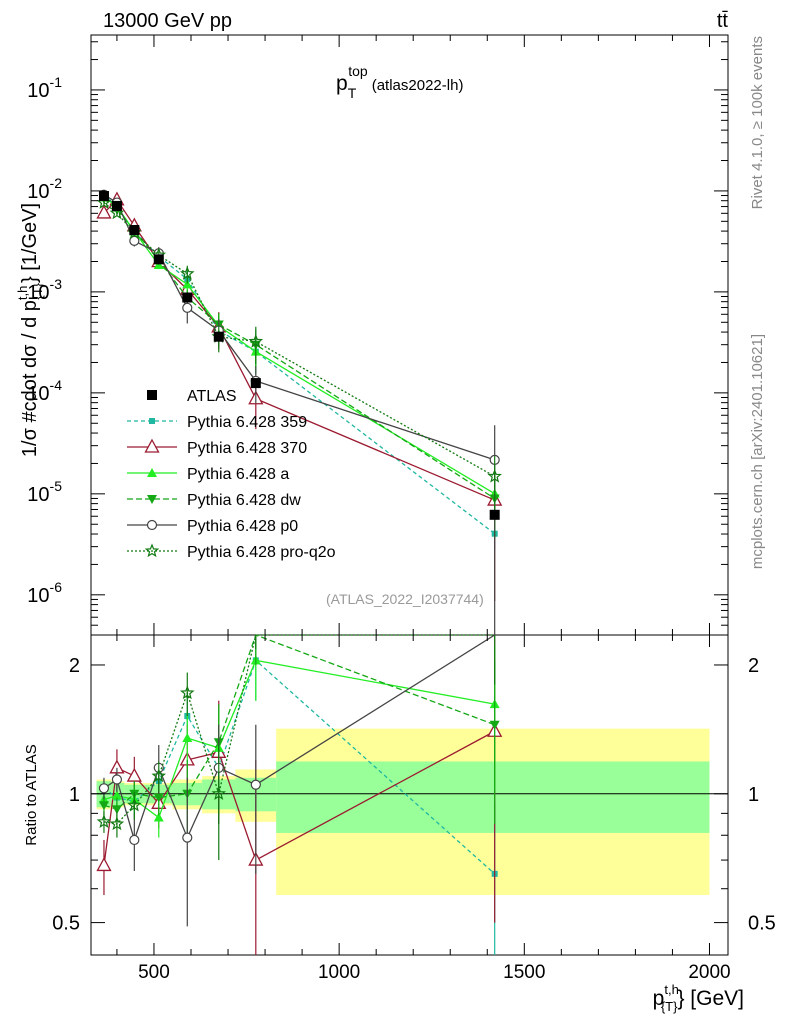  What do you see at coordinates (44, 88) in the screenshot?
I see `y-tick-label: 10⁻¹` at bounding box center [44, 88].